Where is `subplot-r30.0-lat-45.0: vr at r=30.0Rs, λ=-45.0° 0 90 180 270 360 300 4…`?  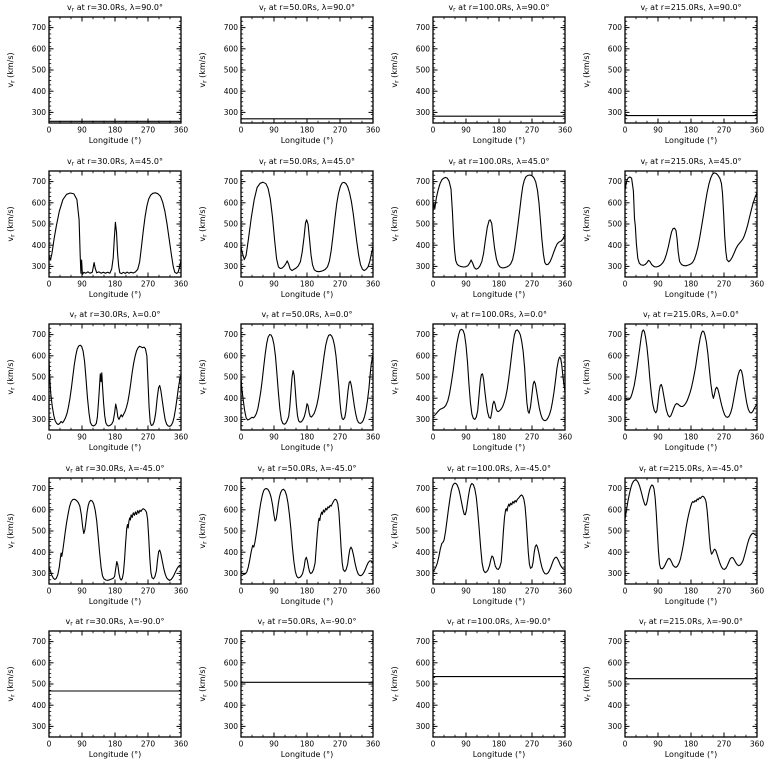 subplot-r30.0-lat-45.0: vr at r=30.0Rs, λ=-45.0° 0 90 180 270 360 300 4… is located at coordinates (97, 535).